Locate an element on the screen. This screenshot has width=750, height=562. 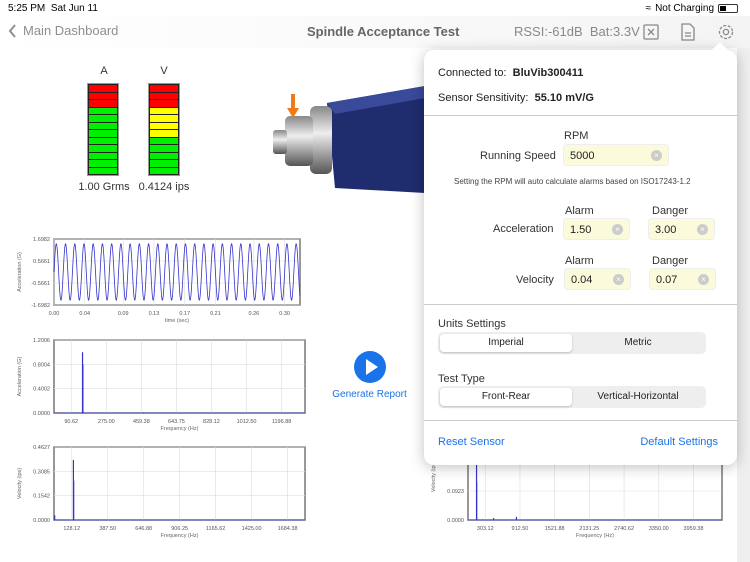
sensitivity-row: Sensor Sensitivity: 55.10 mV/G is located at coordinates (516, 98).